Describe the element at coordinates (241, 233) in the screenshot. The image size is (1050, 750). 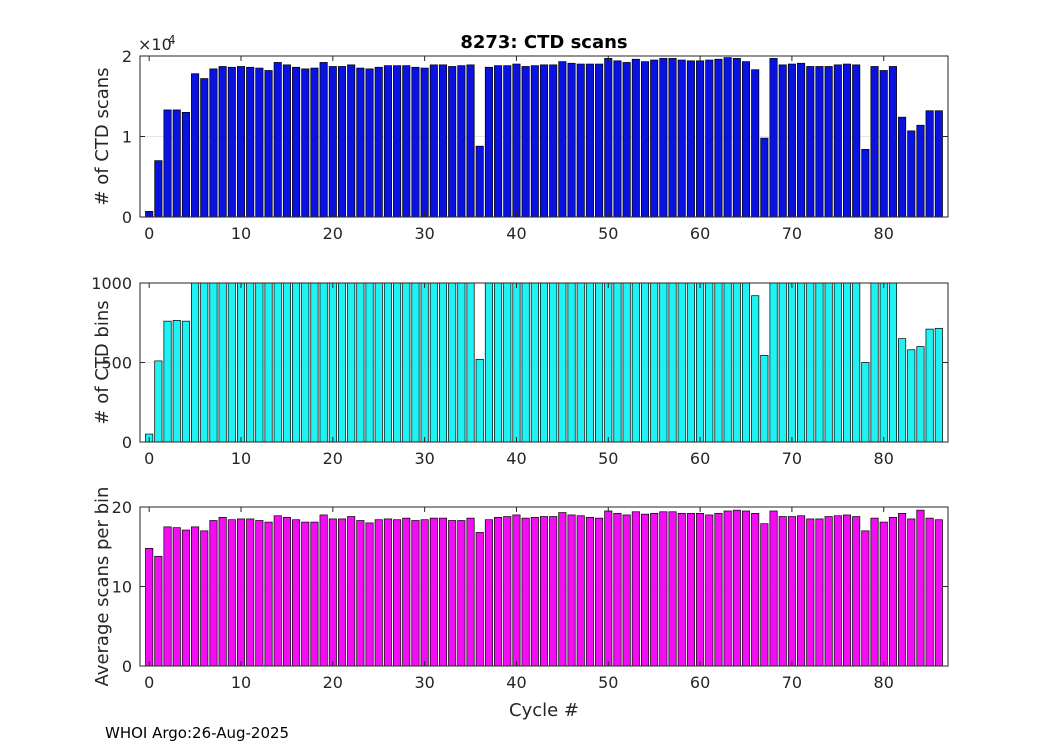
I see `x-tick-label: 10` at that location.